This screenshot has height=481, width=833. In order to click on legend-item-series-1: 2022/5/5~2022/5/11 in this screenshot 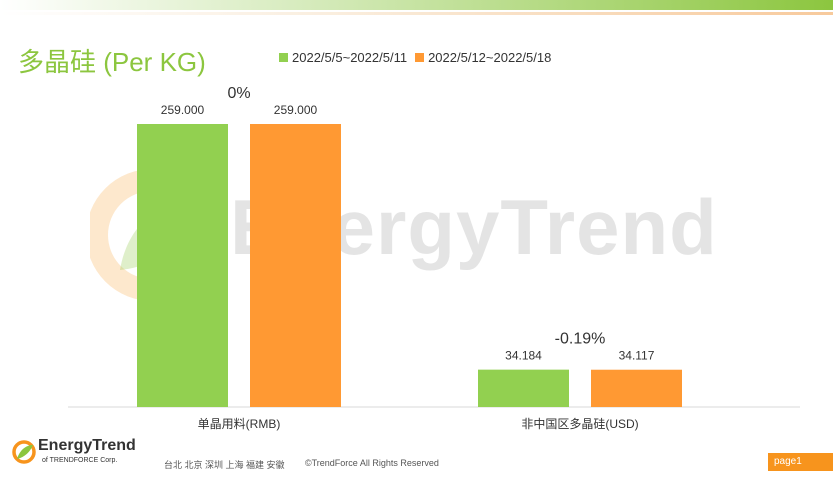, I will do `click(343, 57)`.